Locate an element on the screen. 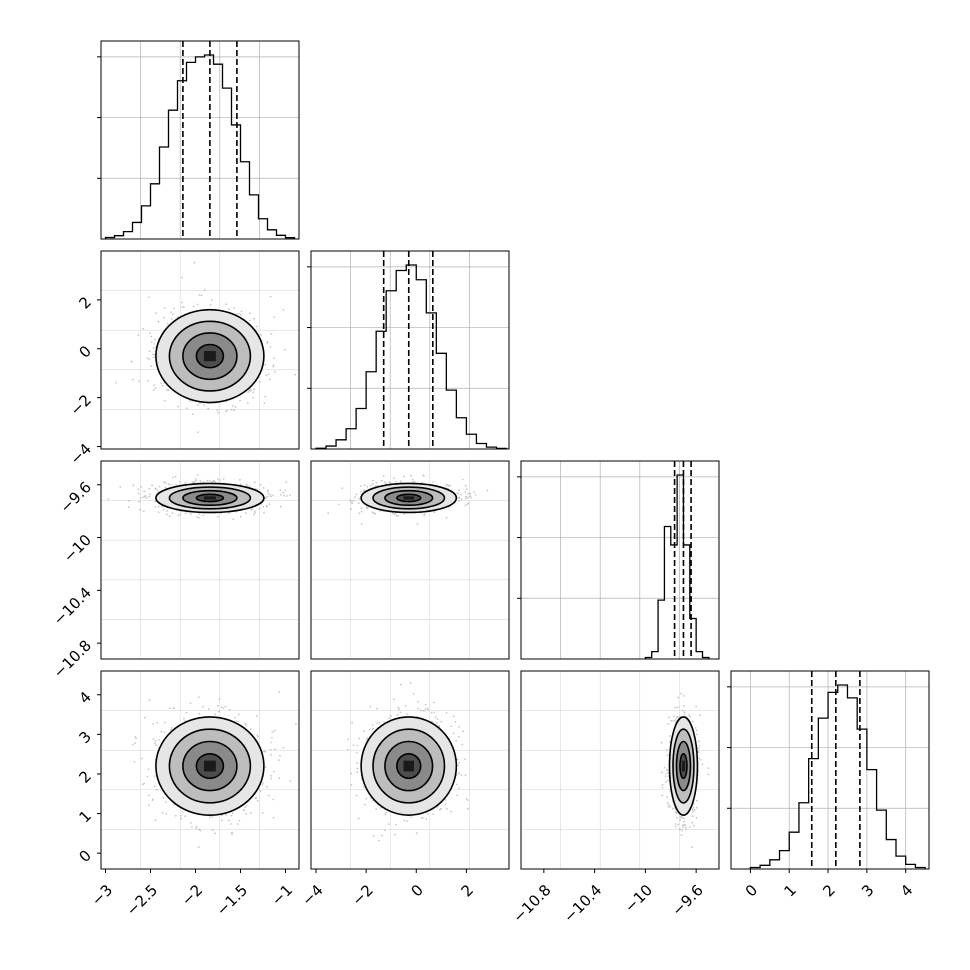  panel-hist-p0 is located at coordinates (198, 140).